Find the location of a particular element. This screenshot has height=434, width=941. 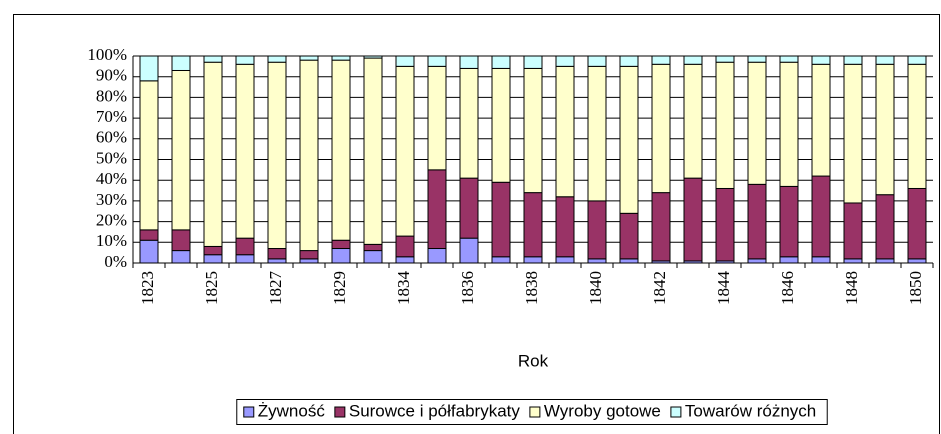

y-tick-label: 70% is located at coordinates (111, 116).